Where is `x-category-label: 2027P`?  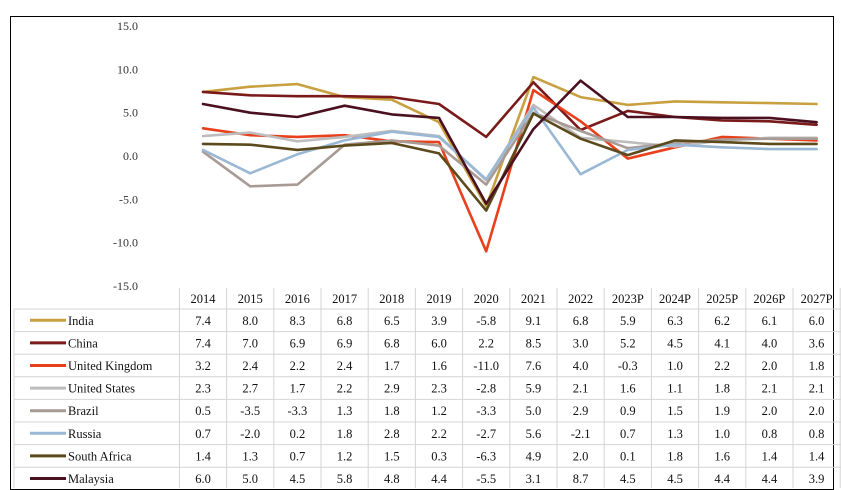 x-category-label: 2027P is located at coordinates (817, 299).